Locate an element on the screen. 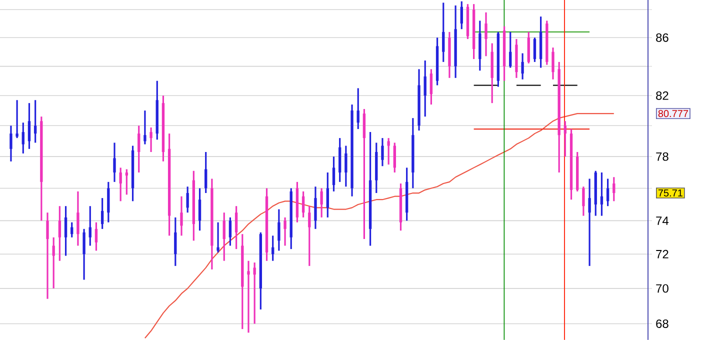 This screenshot has height=340, width=720. text: 80.777 is located at coordinates (673, 114).